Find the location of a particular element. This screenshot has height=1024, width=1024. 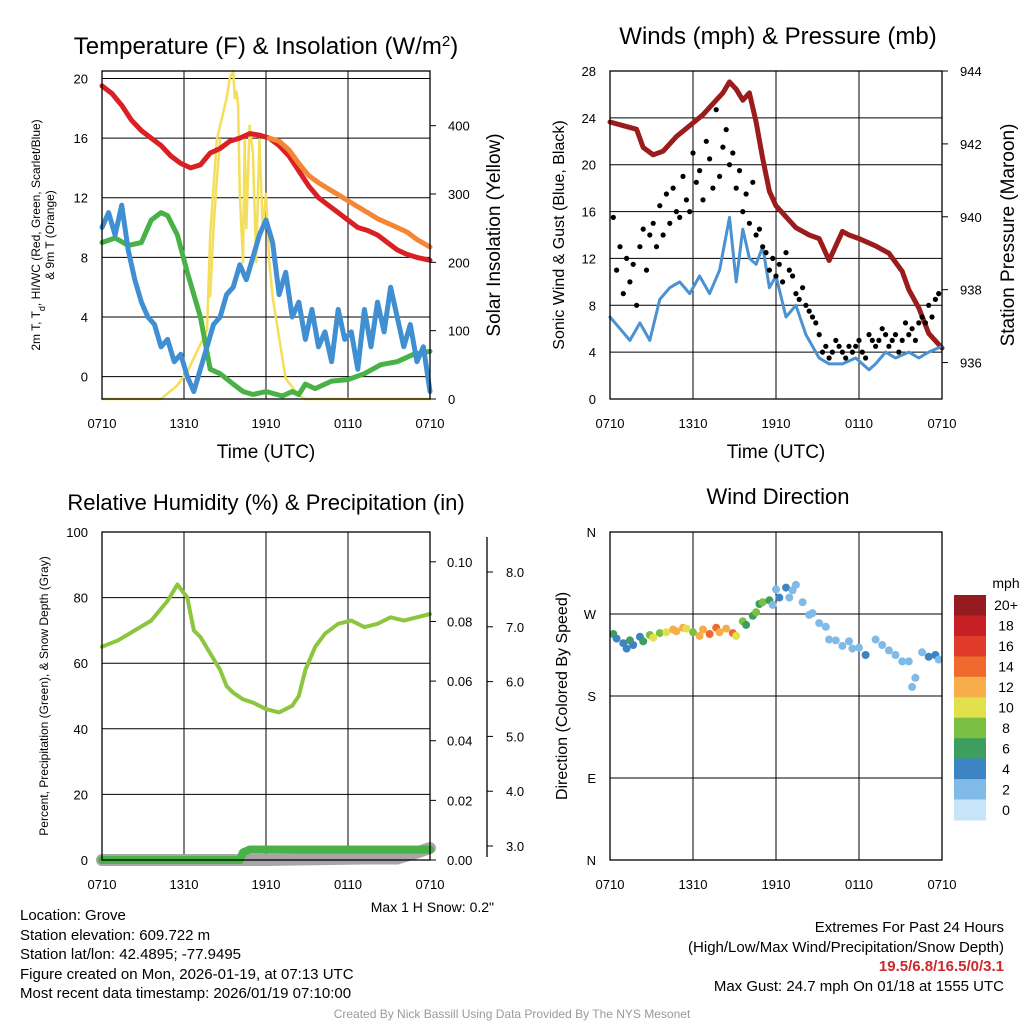

temp-series-solar-insolation is located at coordinates (266, 235).